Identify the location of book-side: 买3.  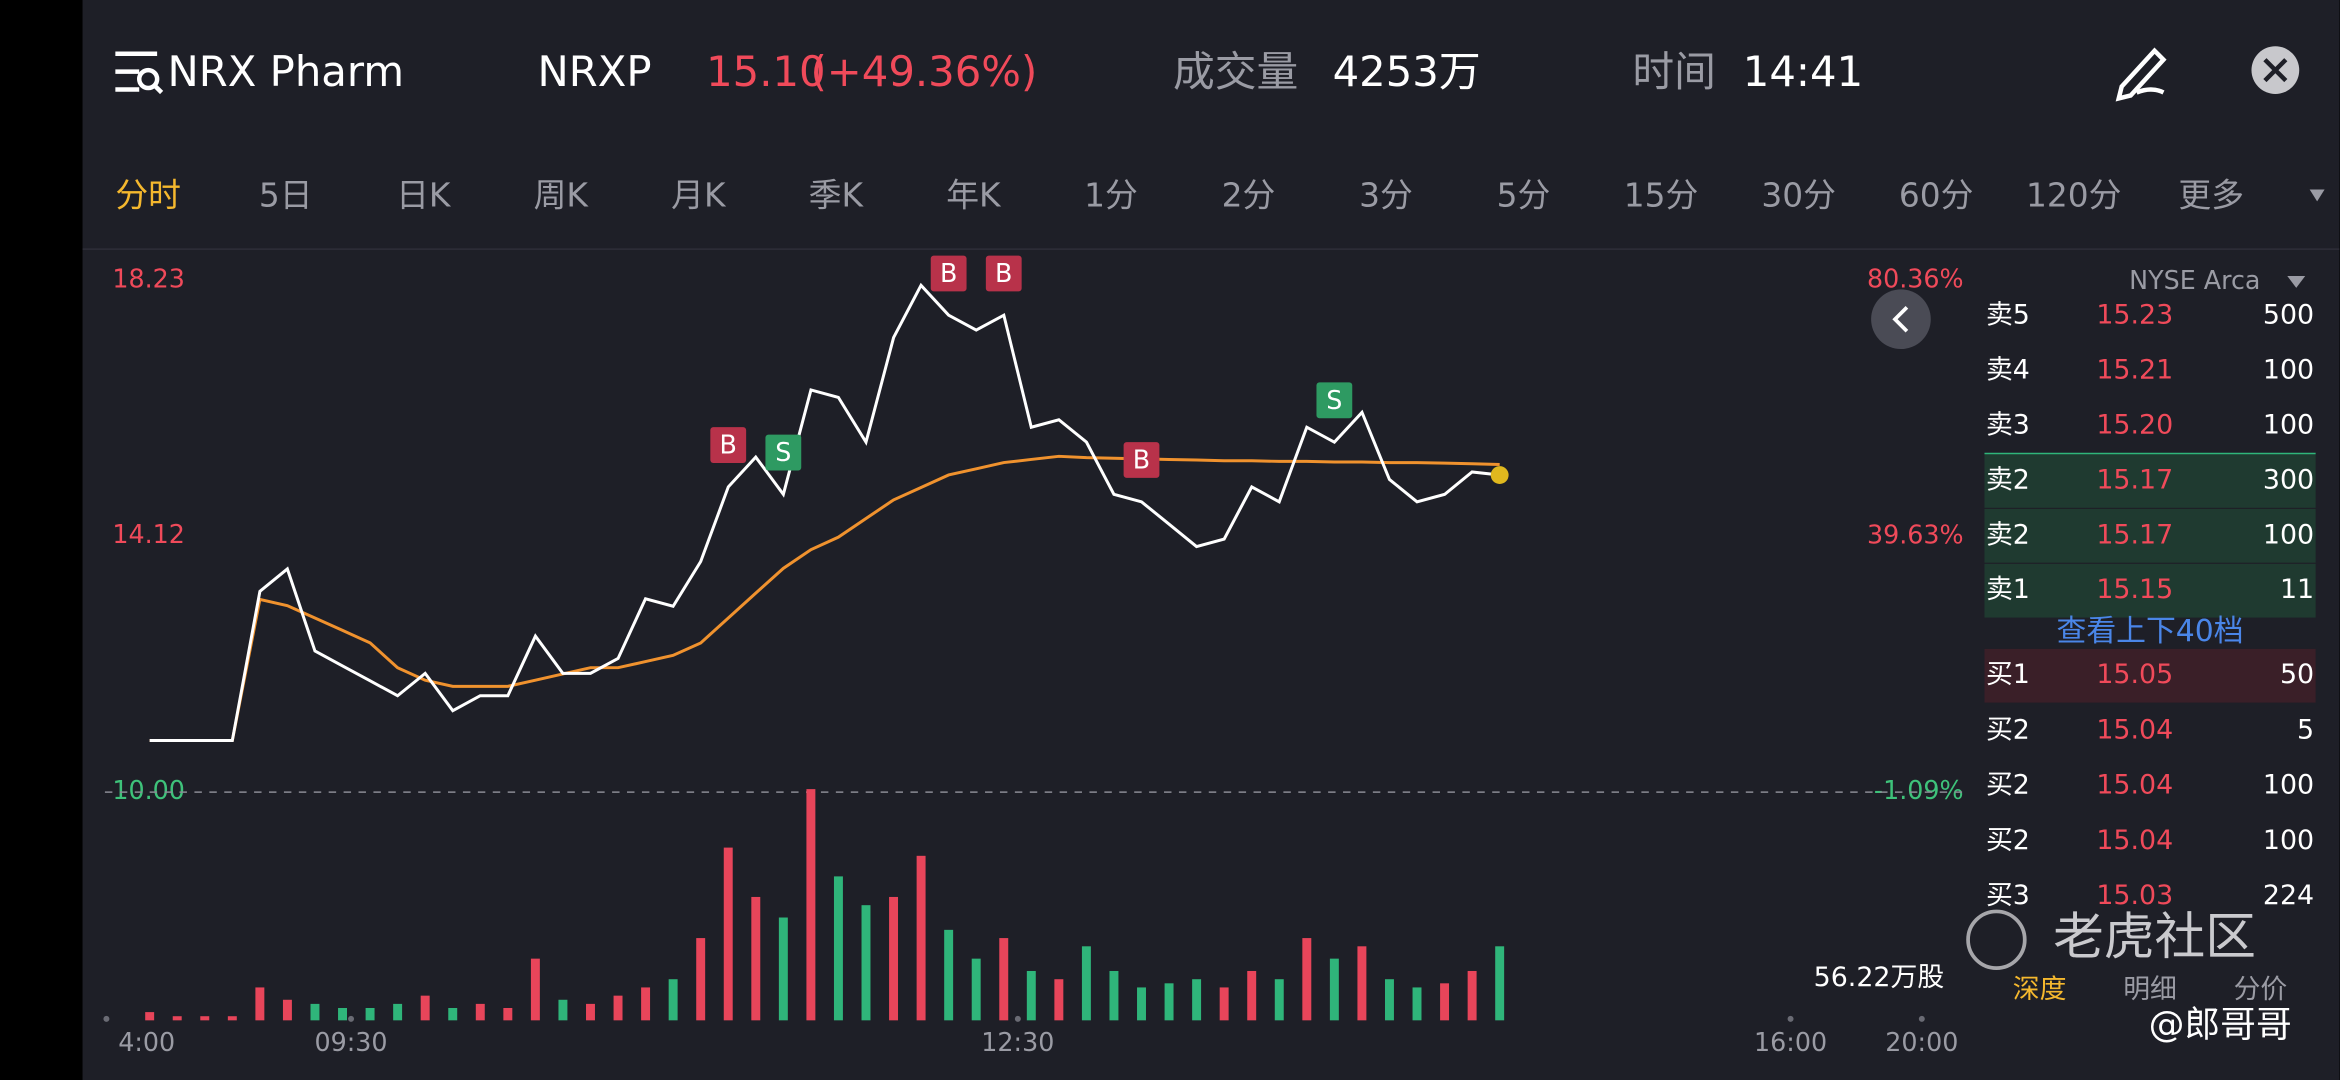
(2008, 895).